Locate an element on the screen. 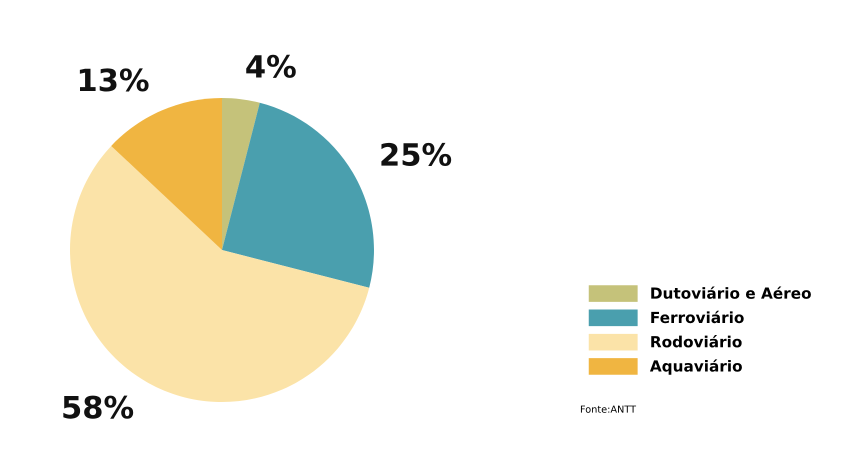  data-label: 58% is located at coordinates (98, 407).